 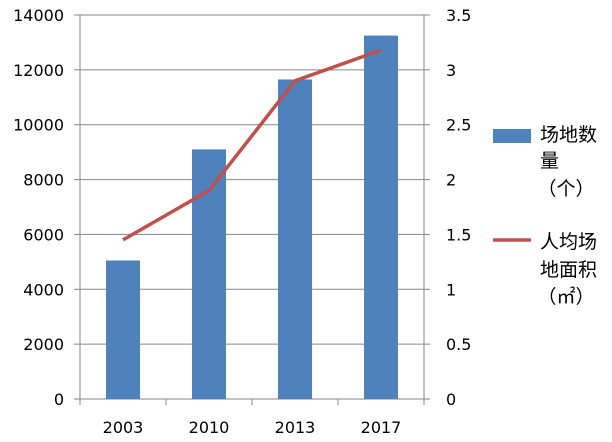 What do you see at coordinates (451, 180) in the screenshot?
I see `right-tick-label: 2` at bounding box center [451, 180].